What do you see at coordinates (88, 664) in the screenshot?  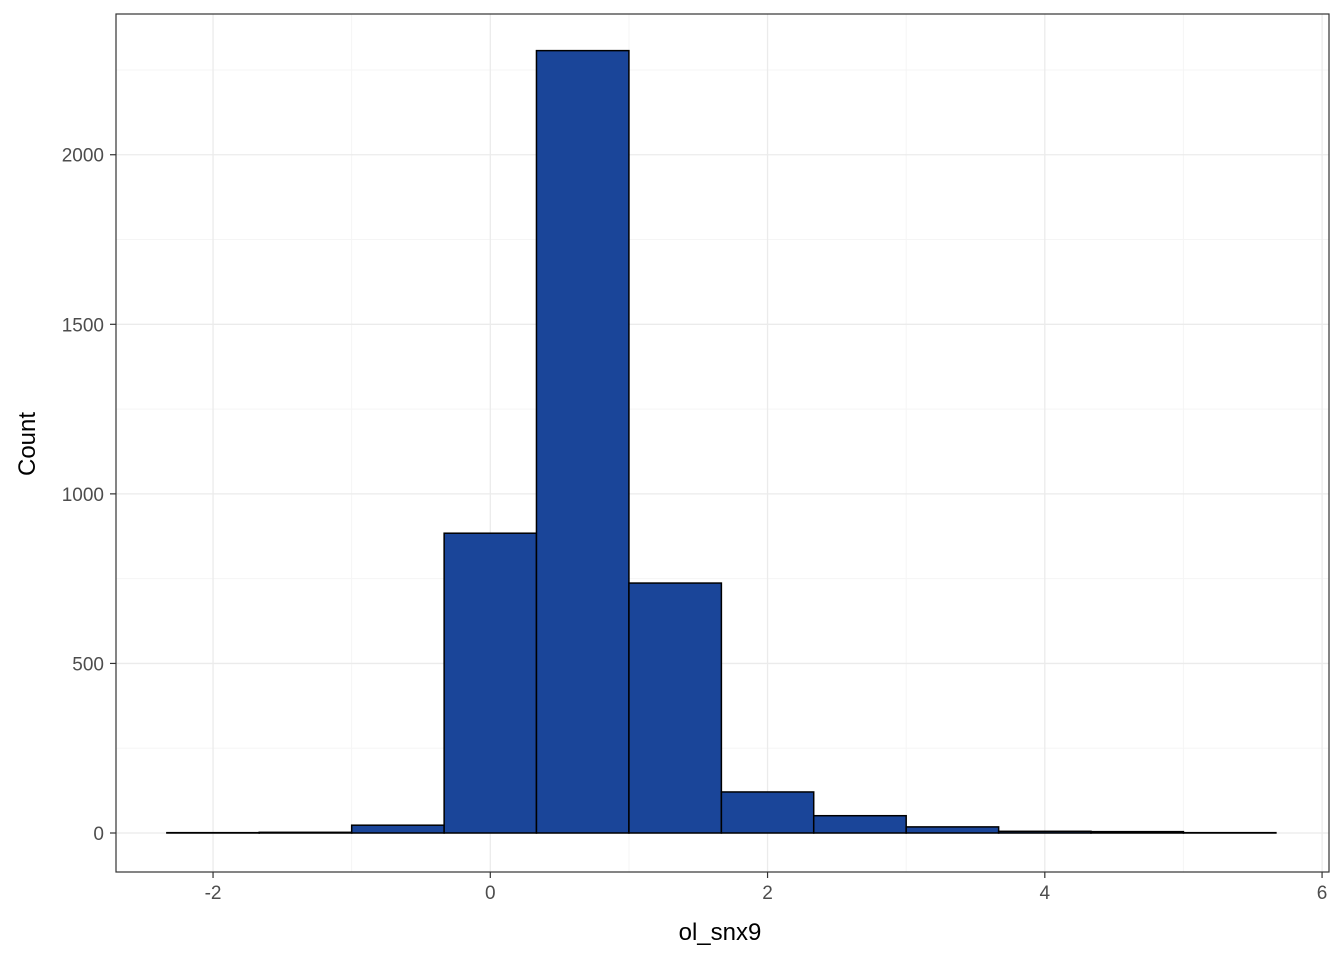 I see `y-tick-label: 500` at bounding box center [88, 664].